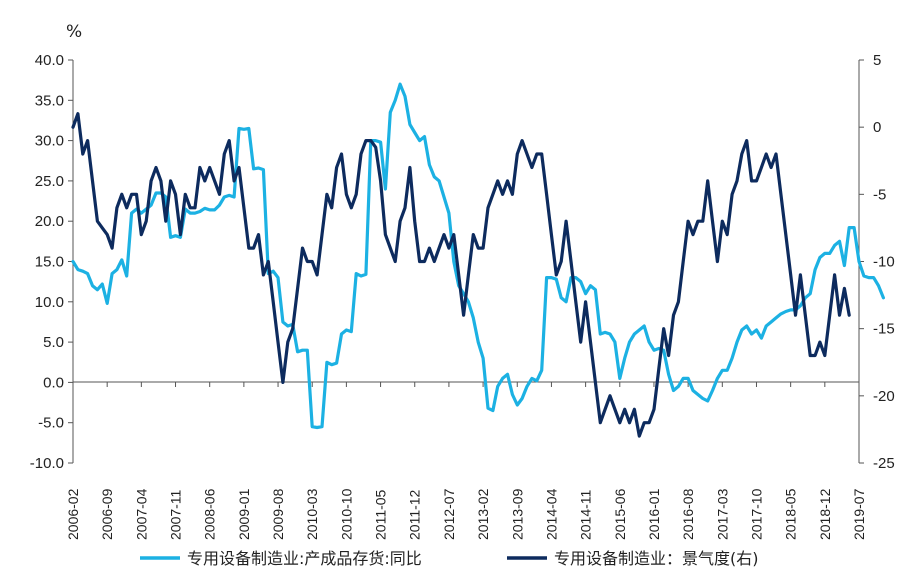  What do you see at coordinates (879, 194) in the screenshot?
I see `y-right-tick-label: -5` at bounding box center [879, 194].